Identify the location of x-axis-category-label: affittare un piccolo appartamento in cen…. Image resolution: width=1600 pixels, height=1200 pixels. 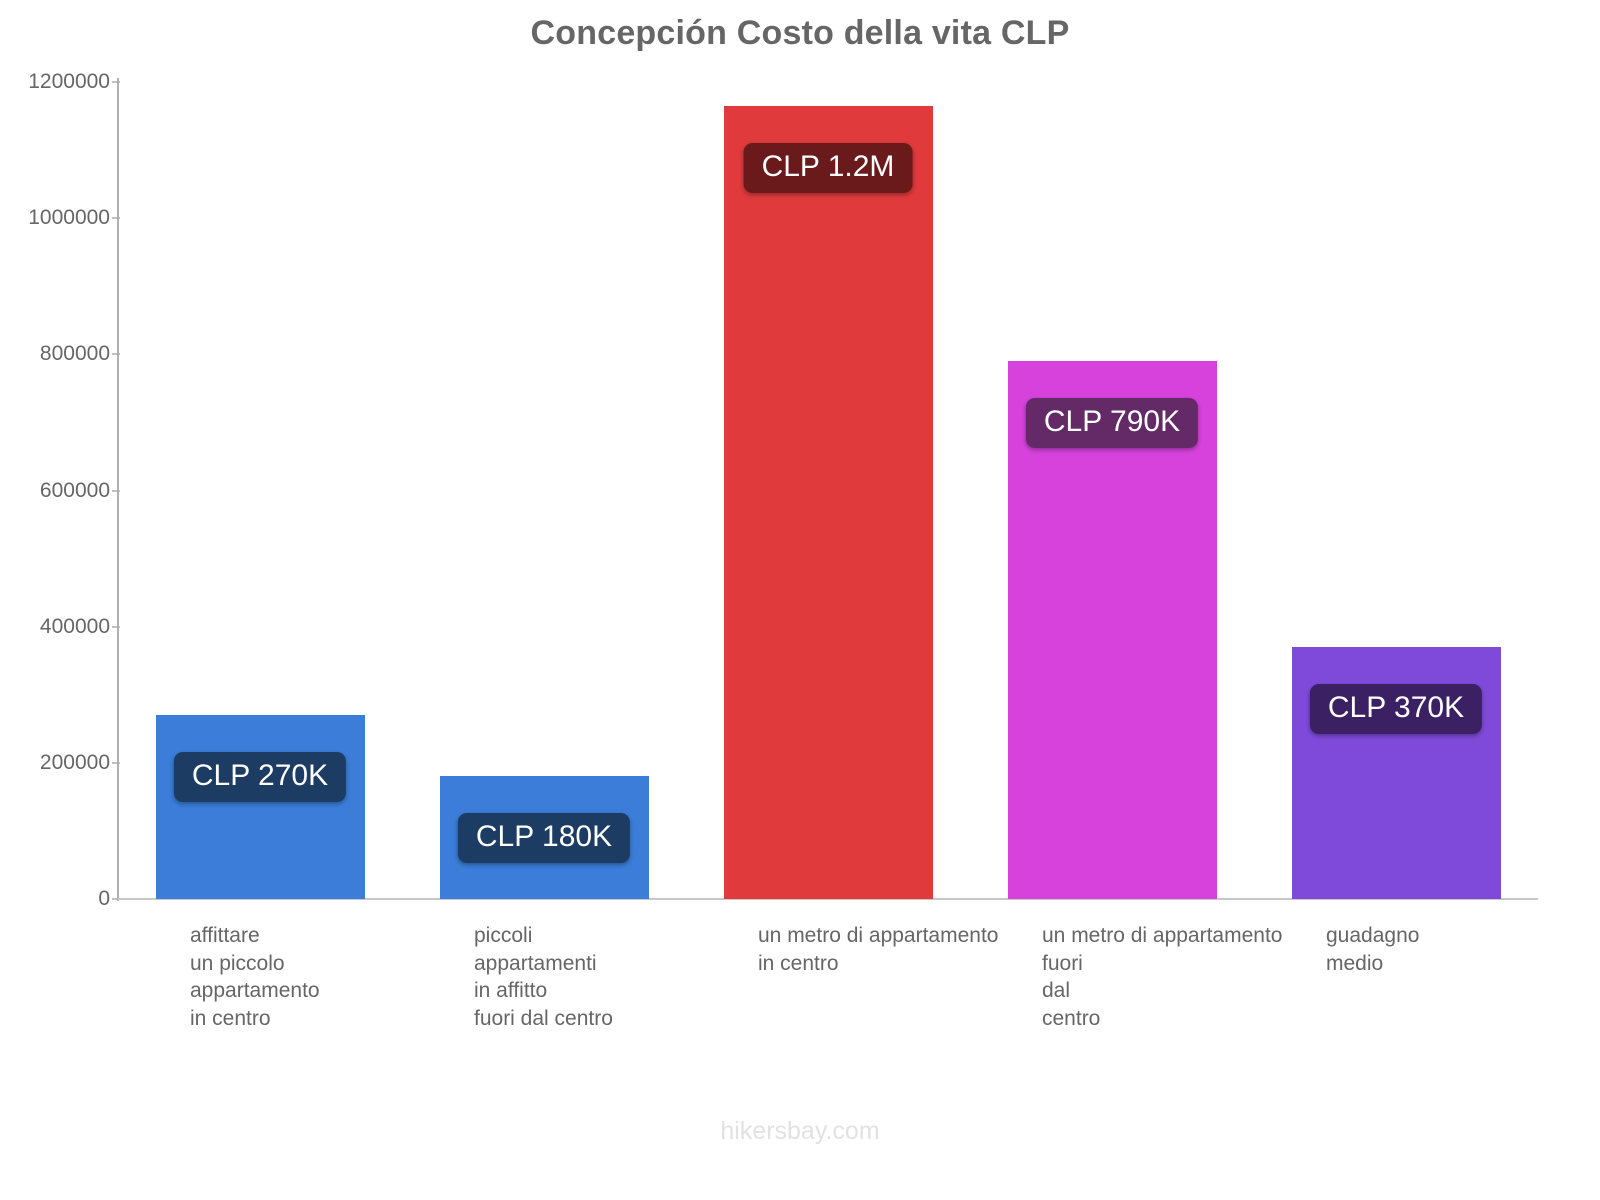
(255, 977).